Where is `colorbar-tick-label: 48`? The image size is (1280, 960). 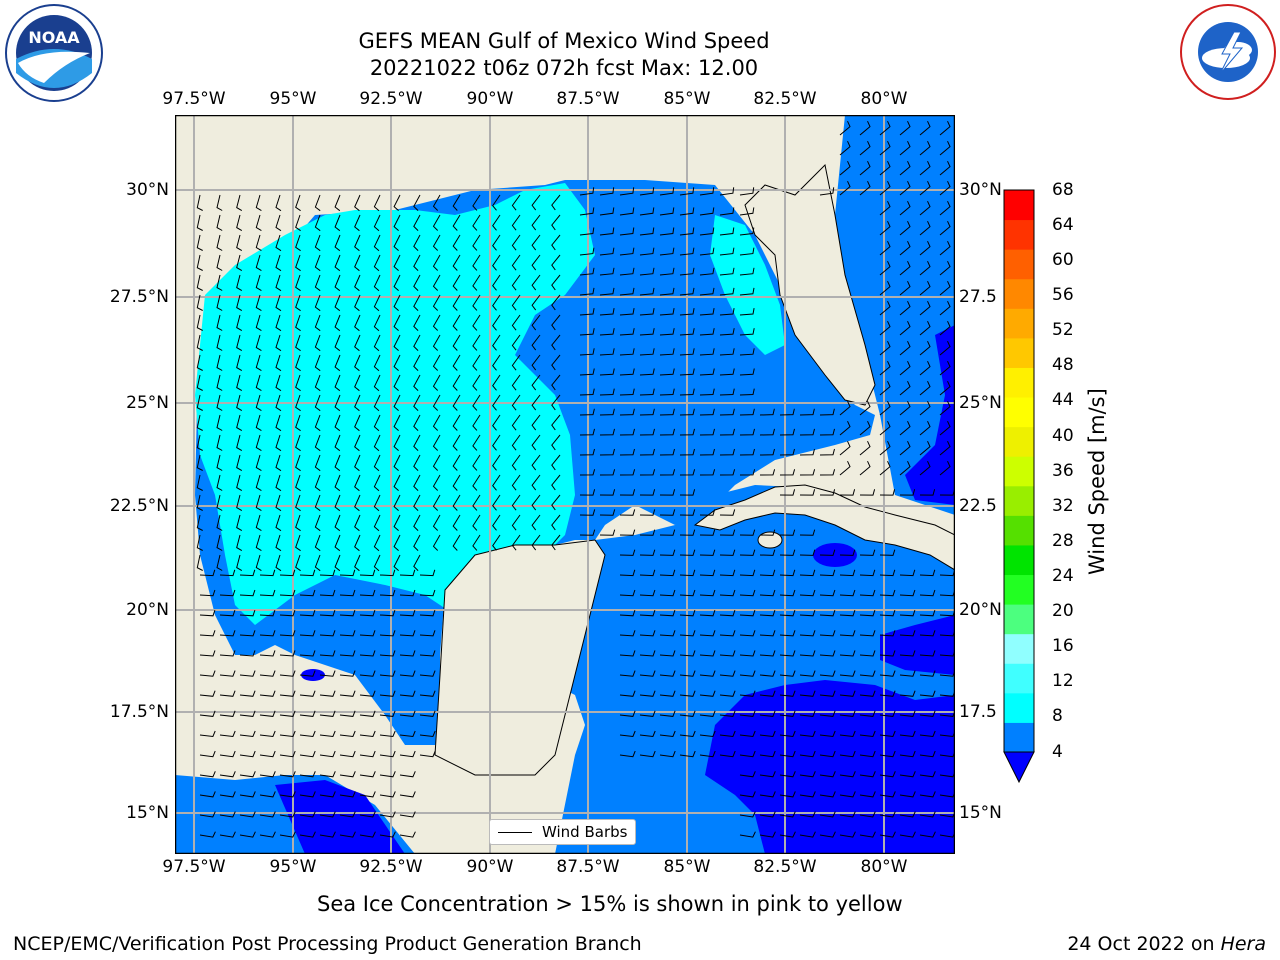 colorbar-tick-label: 48 is located at coordinates (1063, 365).